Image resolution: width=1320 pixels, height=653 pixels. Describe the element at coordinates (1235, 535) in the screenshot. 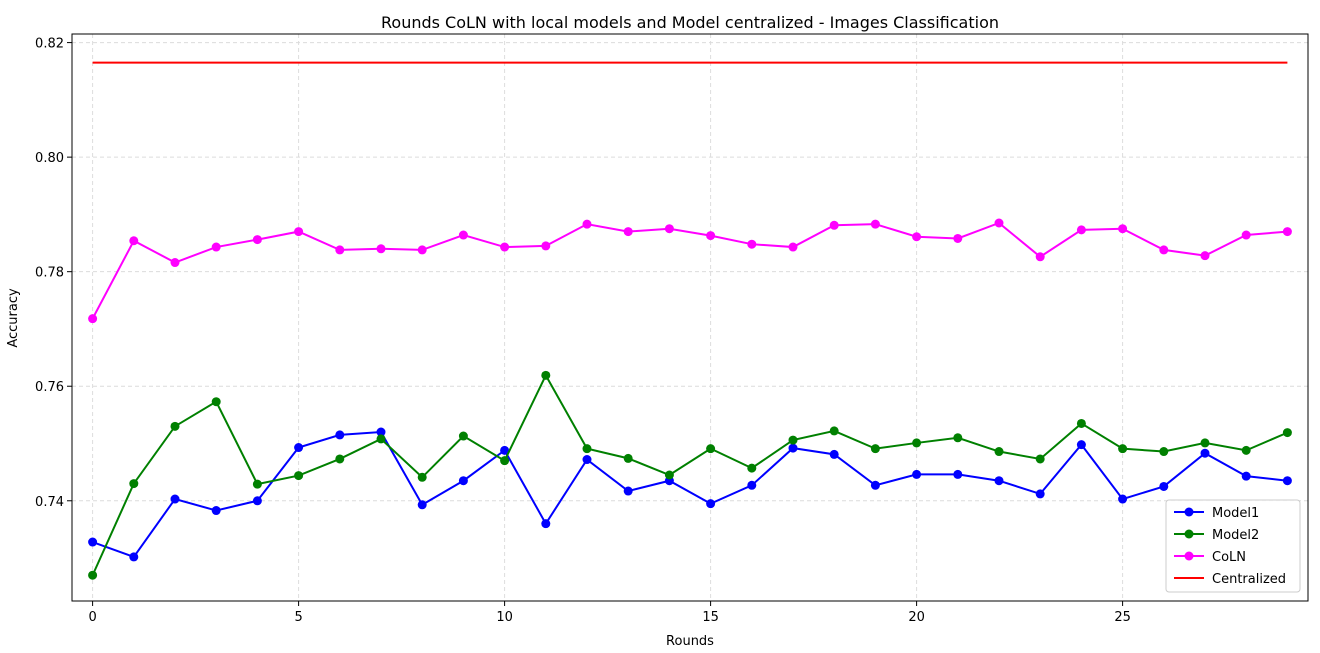

I see `legend-label-model2: Model2` at that location.